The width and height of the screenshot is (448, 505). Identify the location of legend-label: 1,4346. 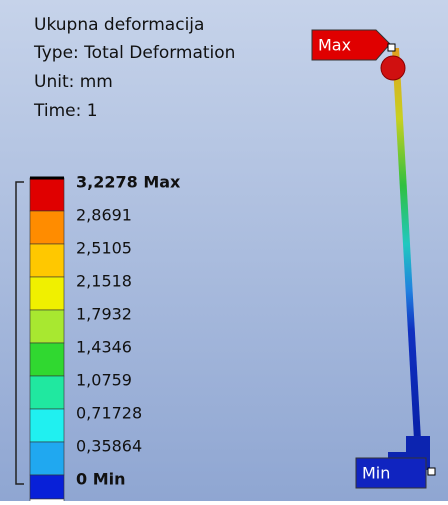
(104, 347).